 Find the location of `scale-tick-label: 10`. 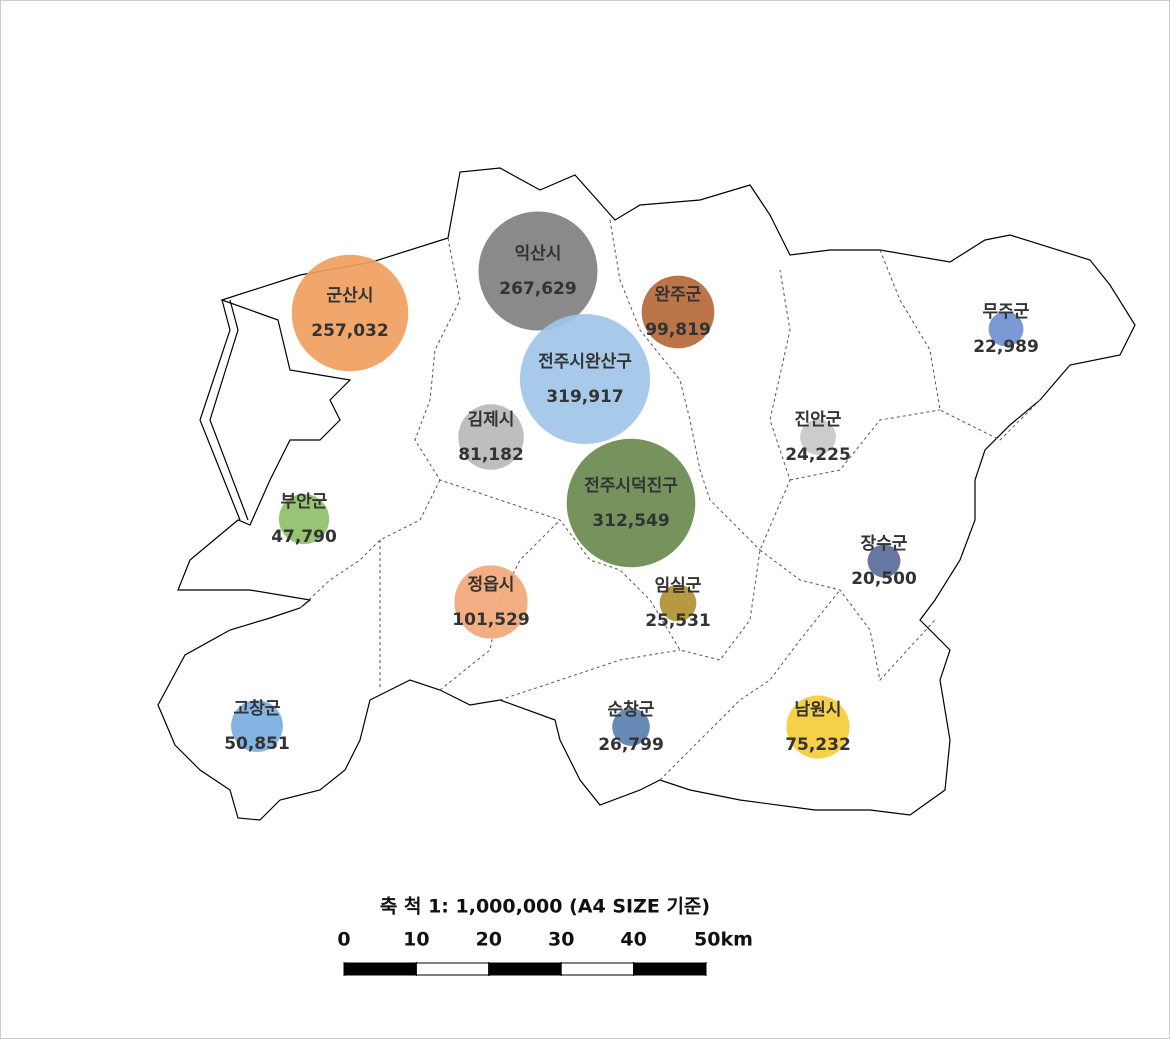

scale-tick-label: 10 is located at coordinates (416, 940).